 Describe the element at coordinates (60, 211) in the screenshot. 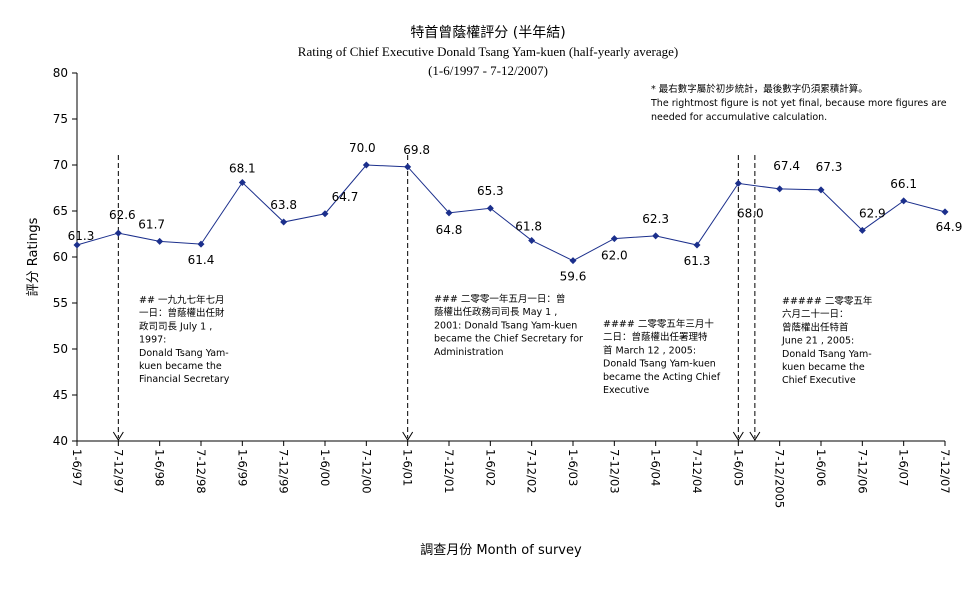

I see `y-tick-label: 65` at that location.